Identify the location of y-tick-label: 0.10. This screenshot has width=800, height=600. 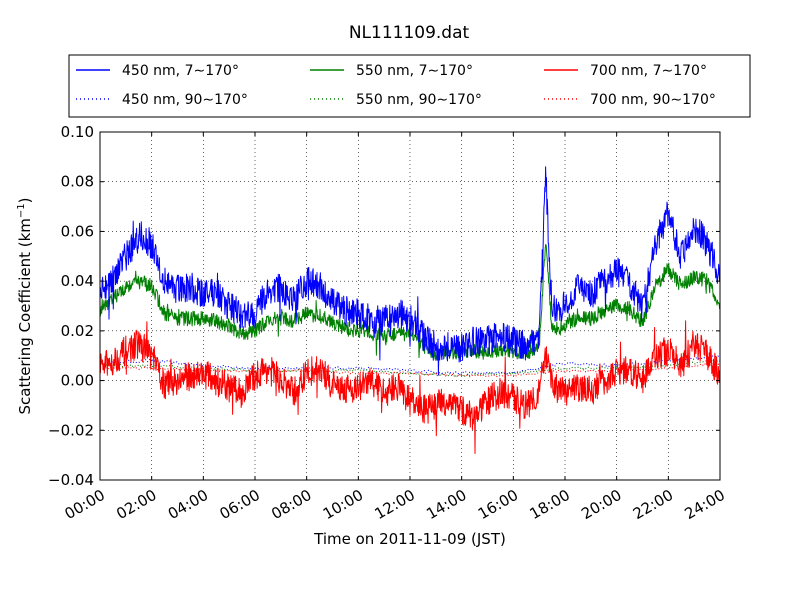
(77, 132).